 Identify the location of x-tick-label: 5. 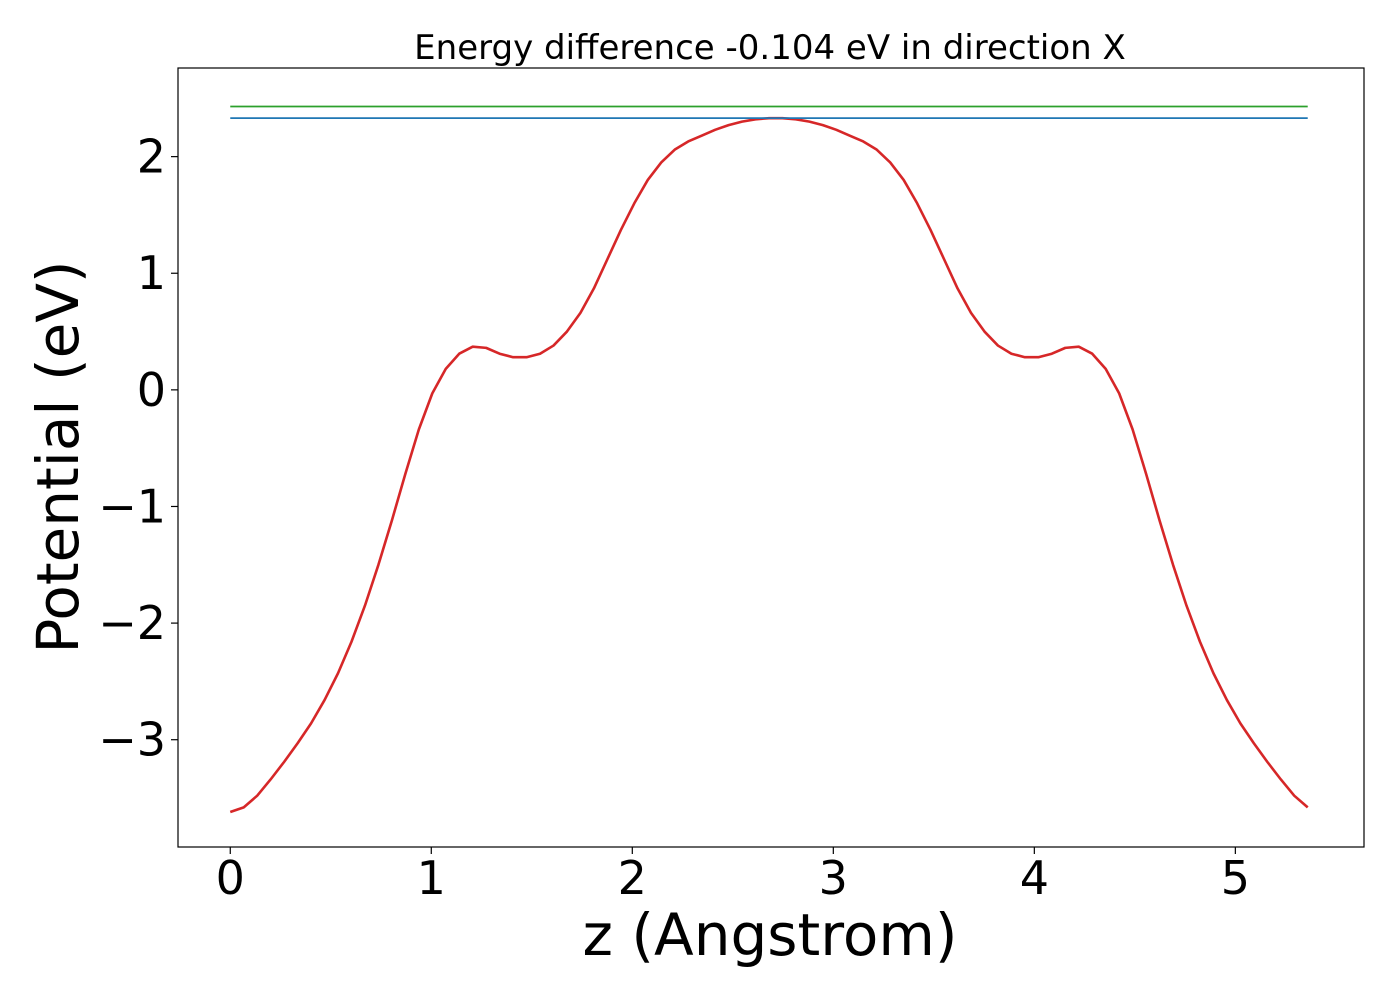
(1235, 878).